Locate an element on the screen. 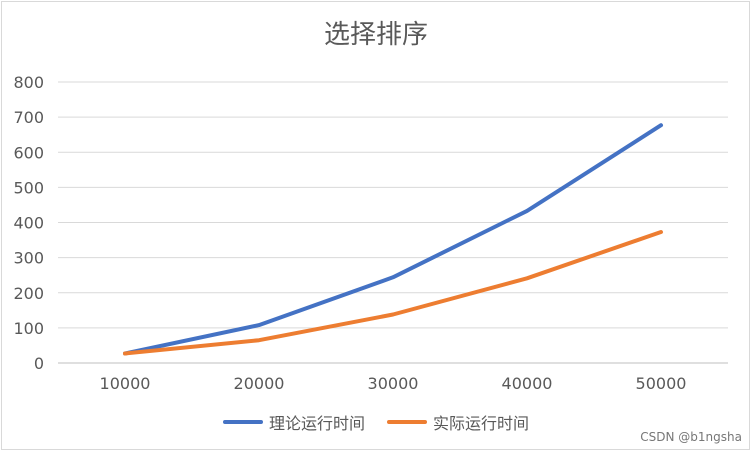 Image resolution: width=752 pixels, height=452 pixels. y-tick-label: 700 is located at coordinates (28, 117).